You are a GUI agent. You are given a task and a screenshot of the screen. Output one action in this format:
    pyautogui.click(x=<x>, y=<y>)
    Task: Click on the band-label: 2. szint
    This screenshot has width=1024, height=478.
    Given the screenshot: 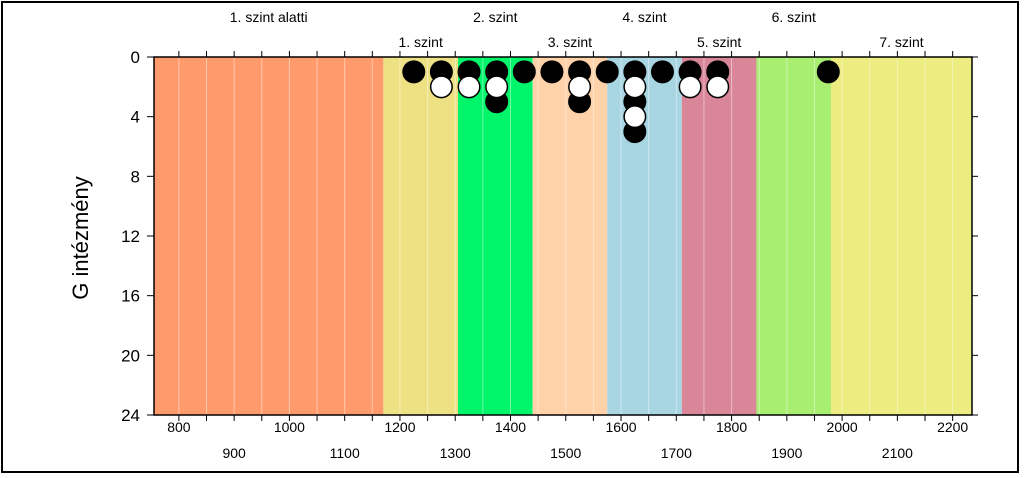 What is the action you would take?
    pyautogui.click(x=495, y=17)
    